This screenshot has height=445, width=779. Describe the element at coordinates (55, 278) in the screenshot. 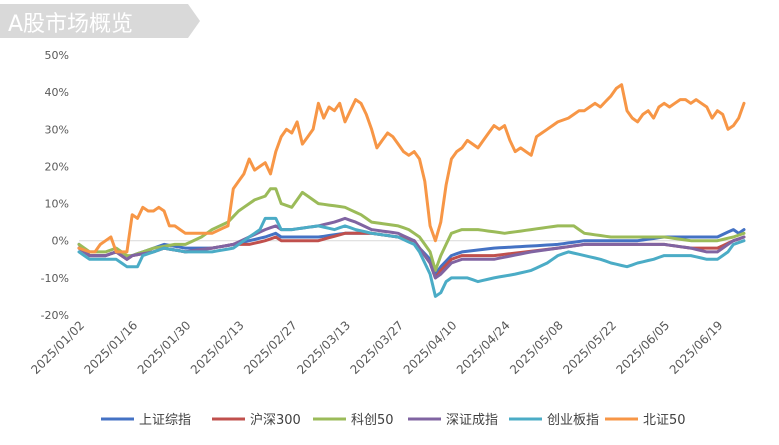

I see `y-tick-label: -10%` at that location.